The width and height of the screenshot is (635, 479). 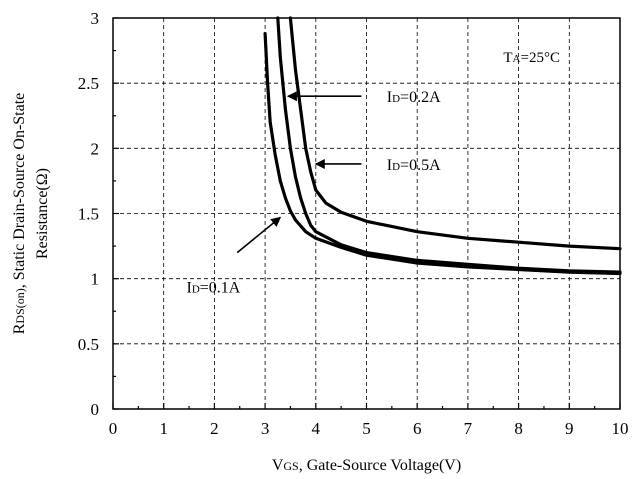 I want to click on y-tick-labels: 0 0.5 1 1.5 2 2.5 3, so click(x=88, y=214).